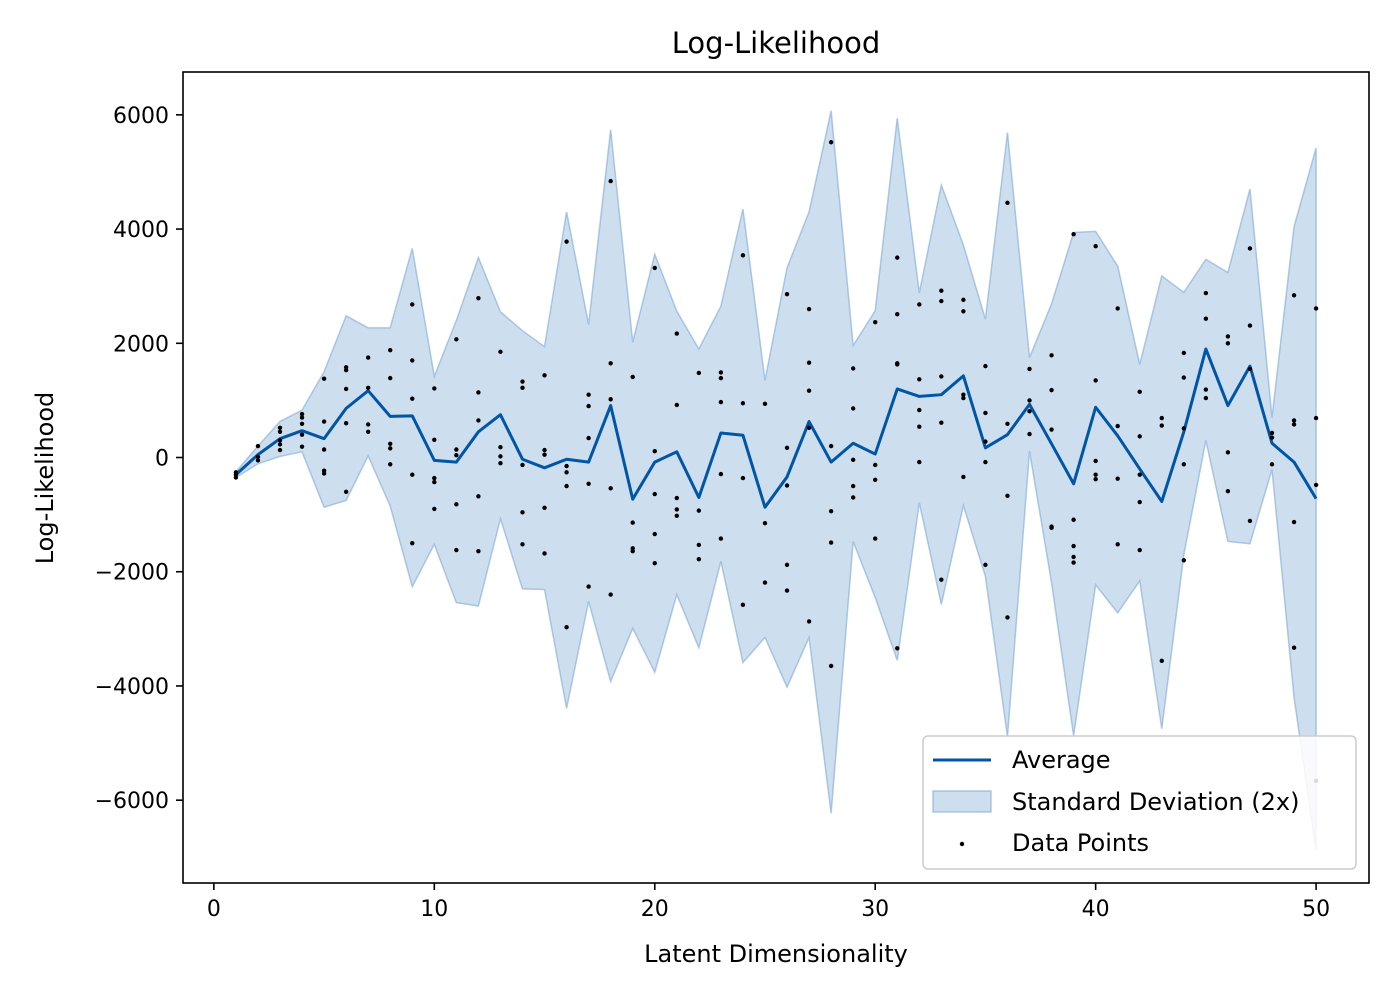 Image resolution: width=1400 pixels, height=1000 pixels. What do you see at coordinates (141, 230) in the screenshot?
I see `y-tick-label: 4000` at bounding box center [141, 230].